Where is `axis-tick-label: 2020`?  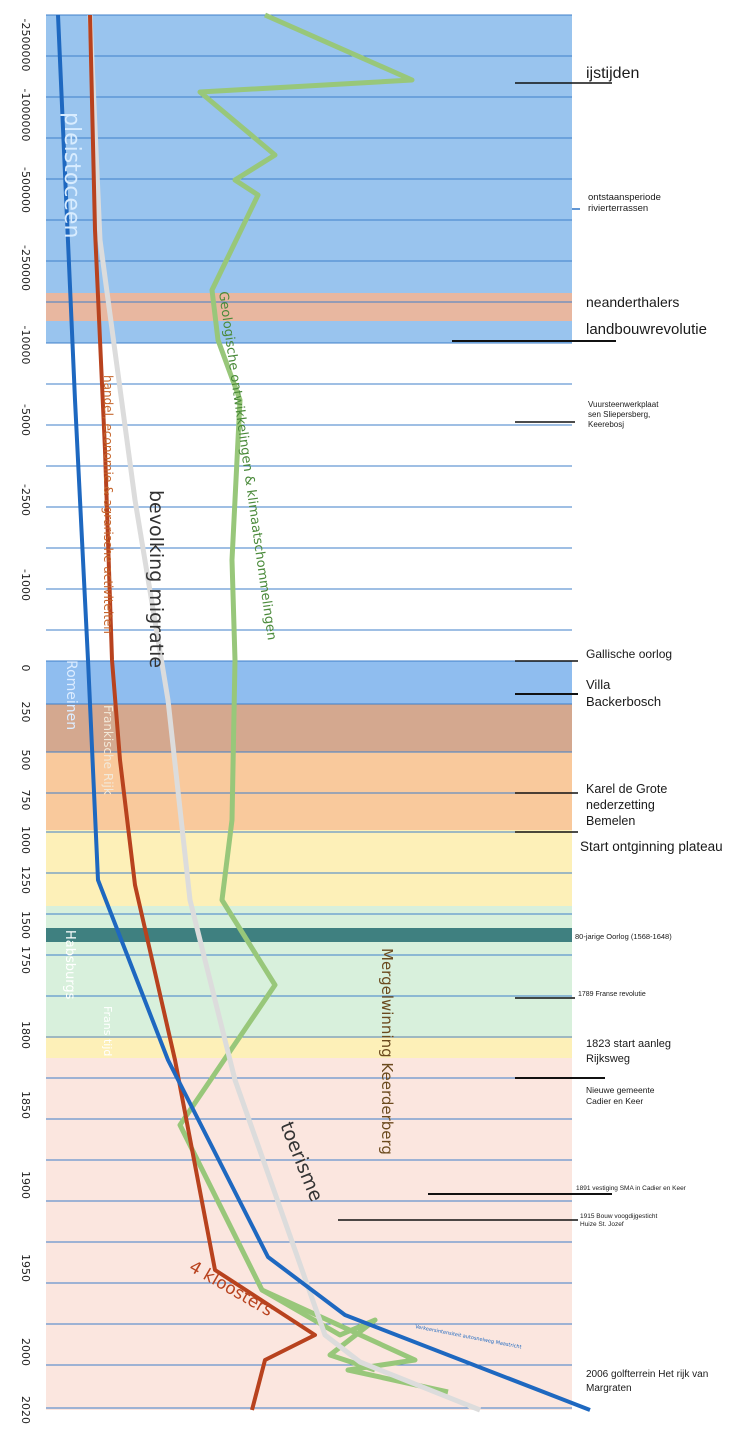 axis-tick-label: 2020 is located at coordinates (25, 1410).